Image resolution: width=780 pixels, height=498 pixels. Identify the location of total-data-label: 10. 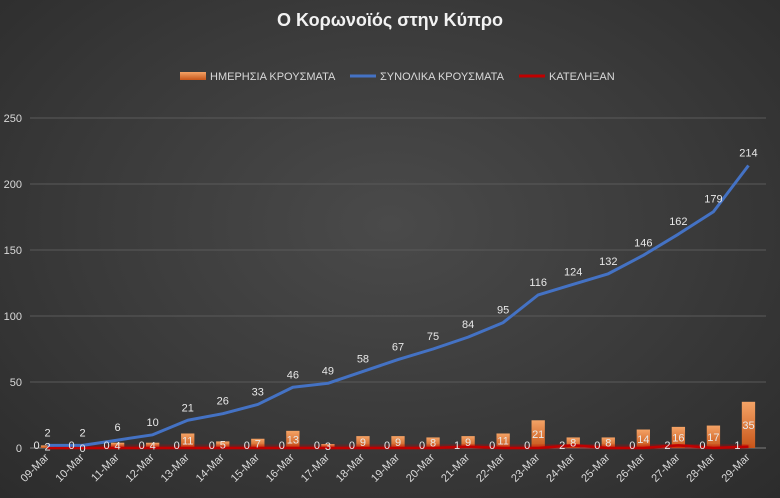
(153, 423).